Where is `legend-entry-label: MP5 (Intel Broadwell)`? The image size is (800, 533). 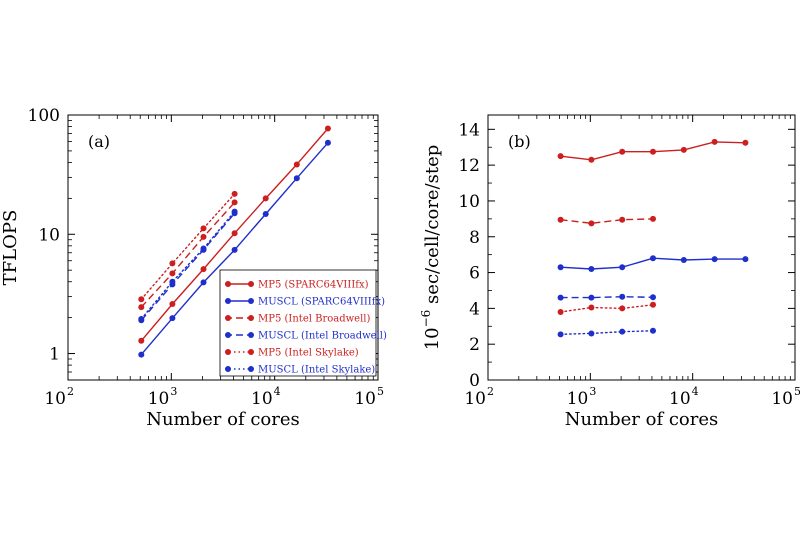
legend-entry-label: MP5 (Intel Broadwell) is located at coordinates (314, 319).